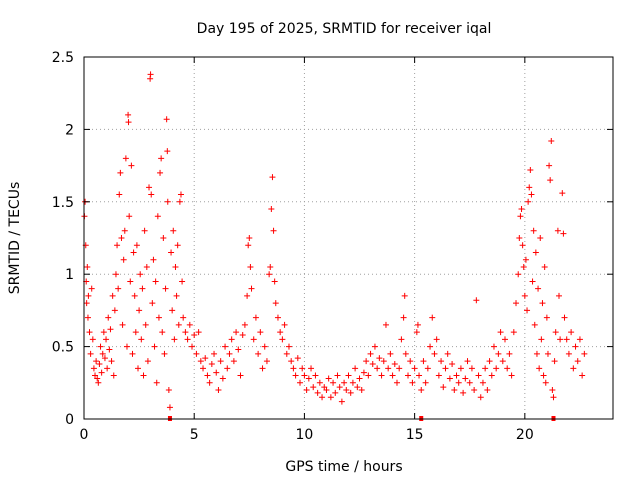 This screenshot has width=640, height=480. Describe the element at coordinates (69, 420) in the screenshot. I see `y-tick-label: 0` at that location.